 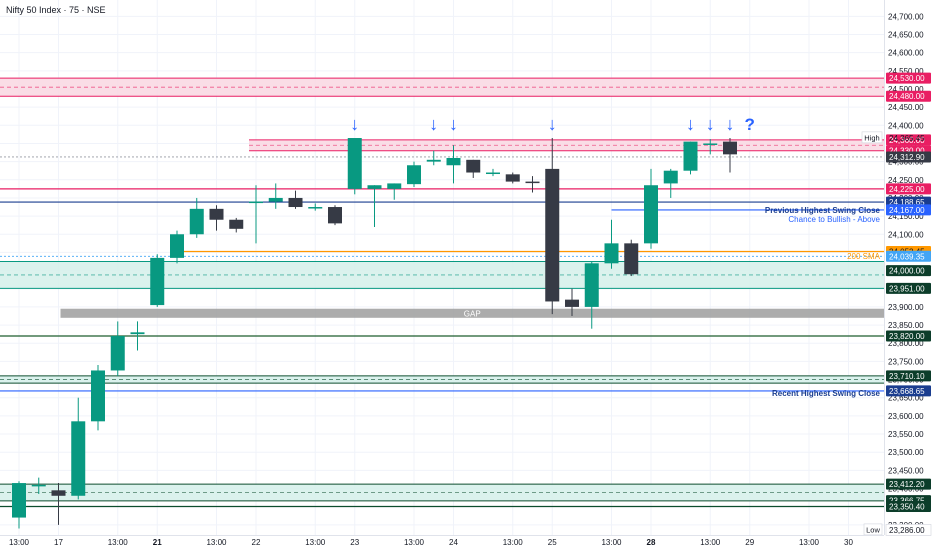 What do you see at coordinates (907, 256) in the screenshot?
I see `price-tag-label: 24,039.35` at bounding box center [907, 256].